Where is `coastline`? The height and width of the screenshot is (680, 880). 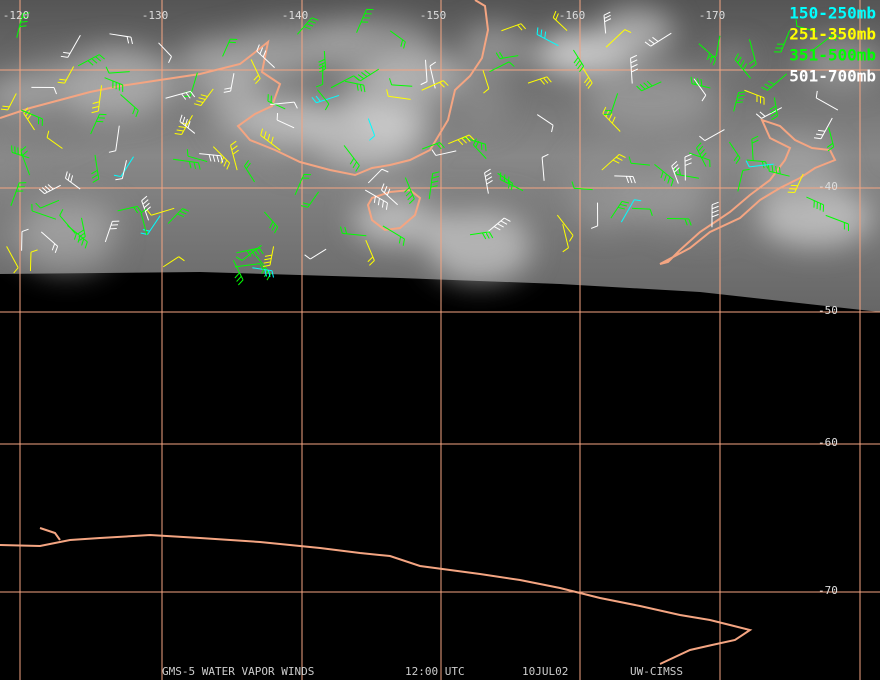 coastline is located at coordinates (748, 191).